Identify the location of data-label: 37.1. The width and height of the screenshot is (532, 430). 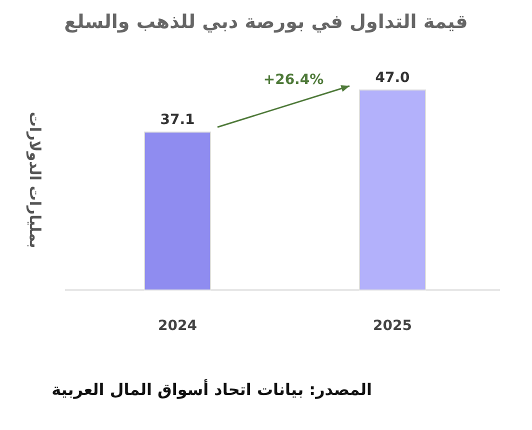
(177, 120).